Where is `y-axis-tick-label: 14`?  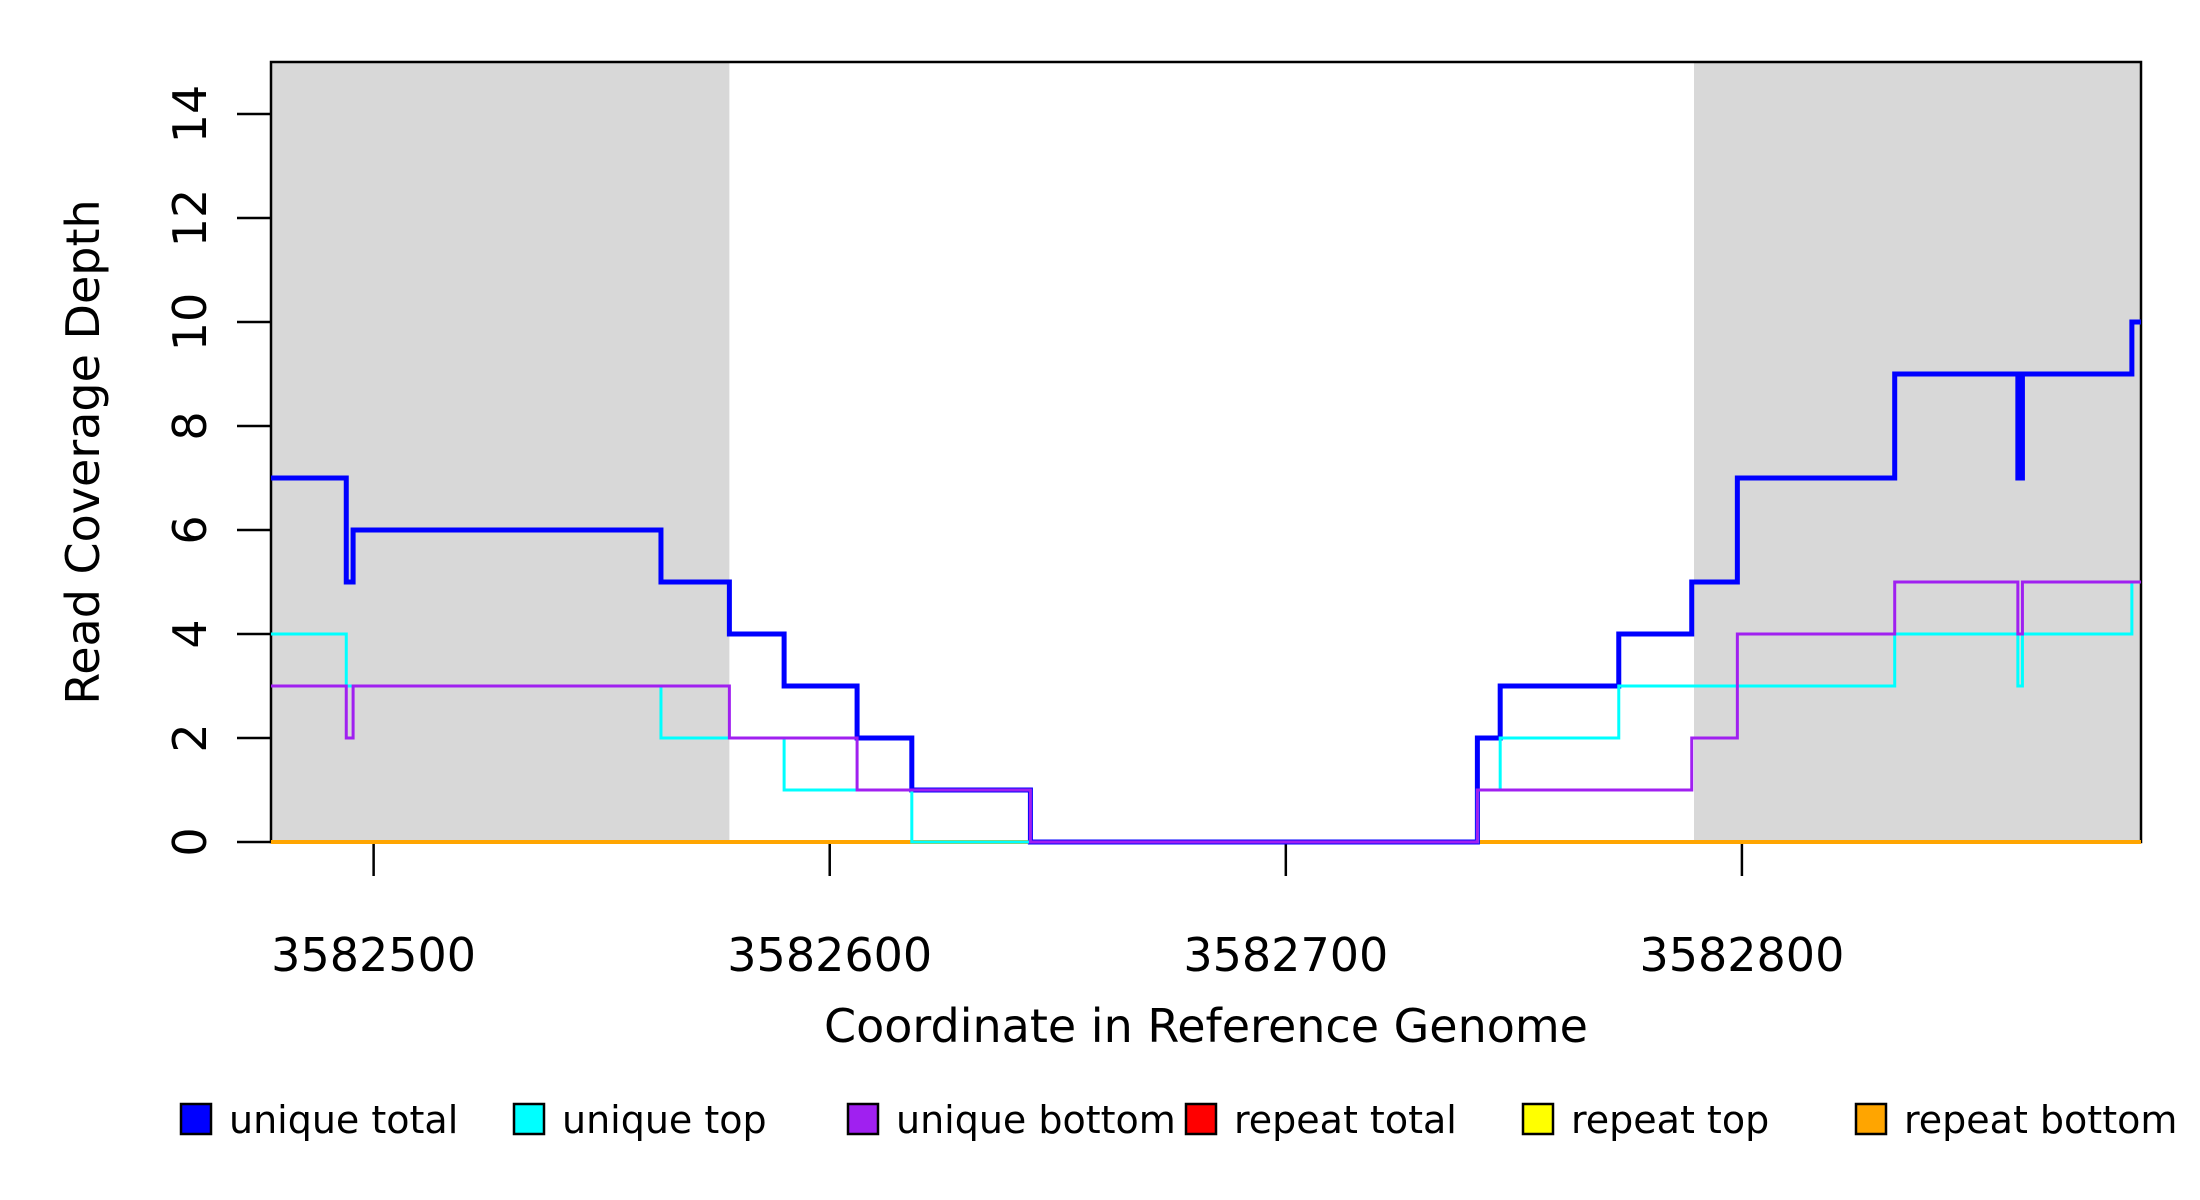
y-axis-tick-label: 14 is located at coordinates (190, 114).